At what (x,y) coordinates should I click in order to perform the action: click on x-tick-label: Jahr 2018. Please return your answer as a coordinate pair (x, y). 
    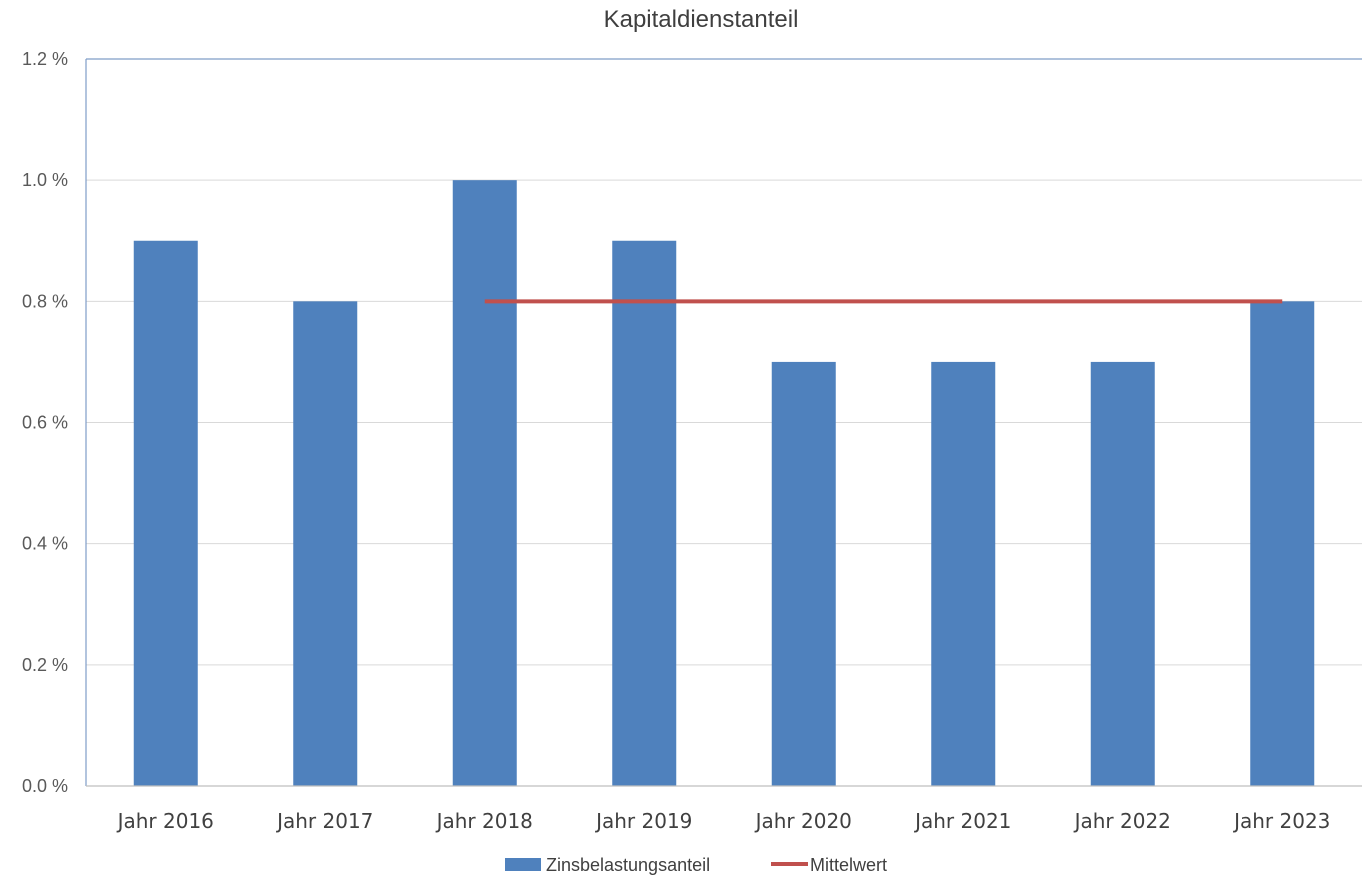
    Looking at the image, I should click on (484, 821).